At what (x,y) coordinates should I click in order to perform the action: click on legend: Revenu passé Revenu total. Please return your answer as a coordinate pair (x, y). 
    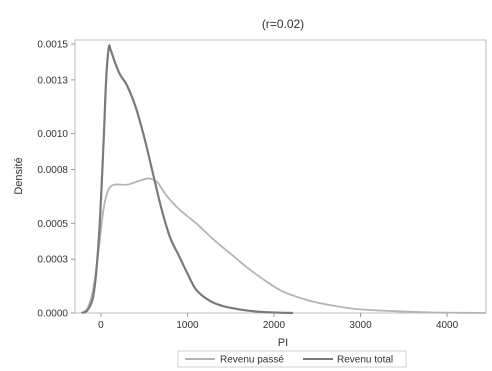
    Looking at the image, I should click on (292, 359).